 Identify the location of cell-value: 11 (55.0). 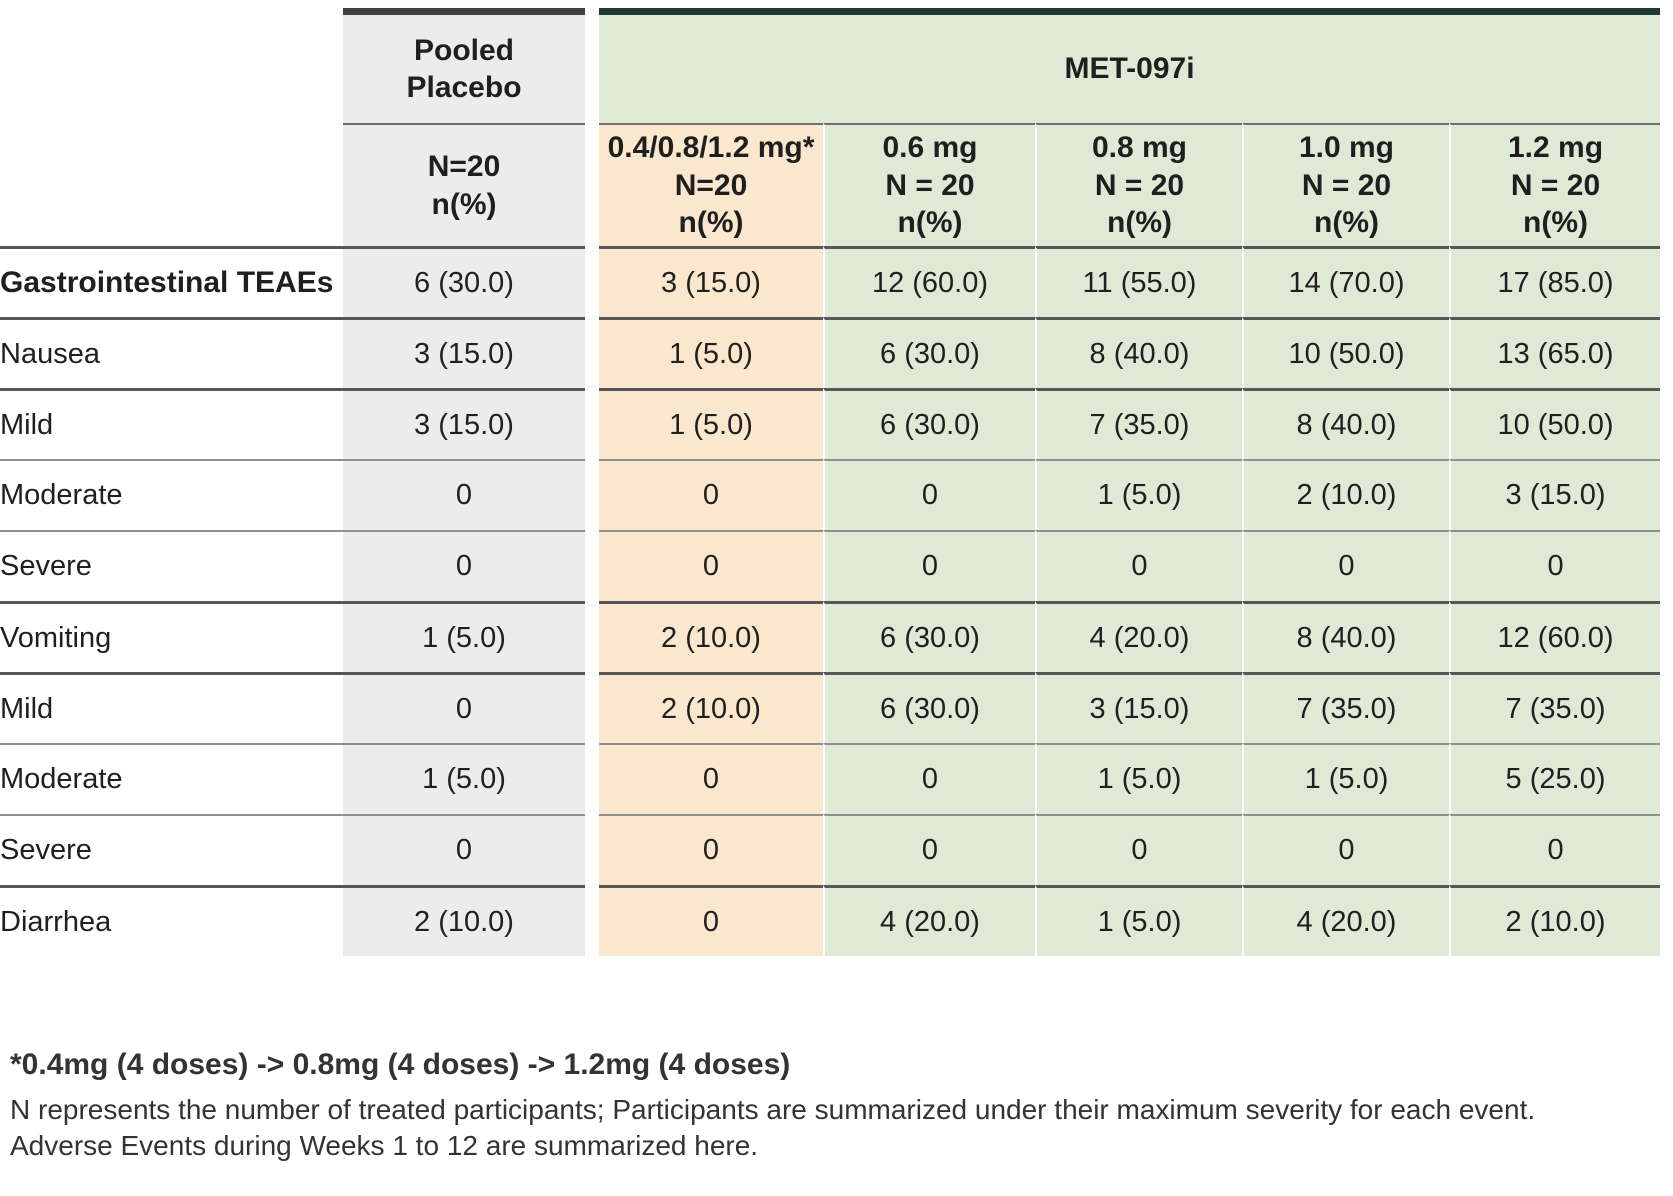
(1138, 281).